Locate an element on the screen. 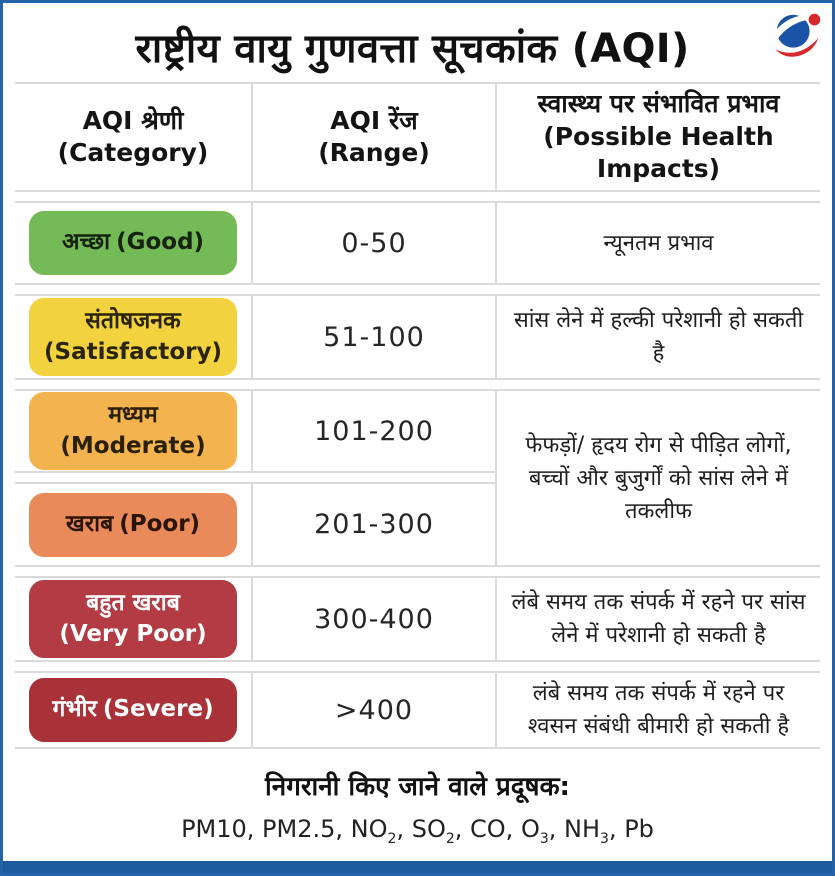 This screenshot has height=876, width=835. header-category-hi: AQI श्रेणी is located at coordinates (133, 120).